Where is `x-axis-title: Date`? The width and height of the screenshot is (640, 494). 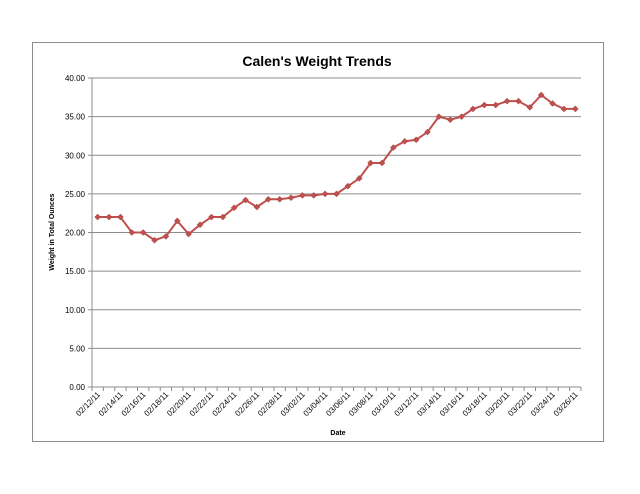 x-axis-title: Date is located at coordinates (337, 433).